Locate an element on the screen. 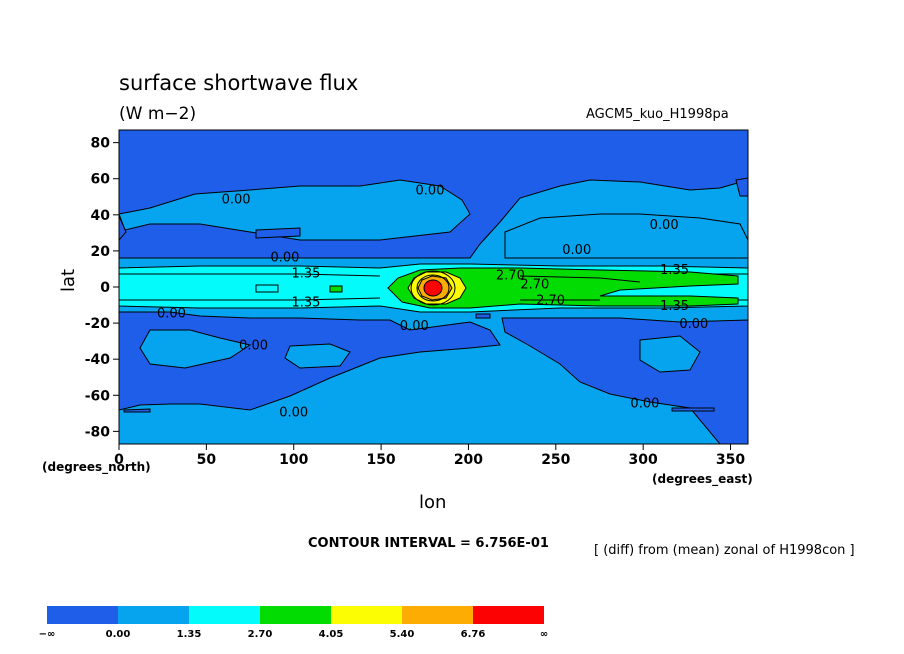 This screenshot has height=654, width=904. x-tick-label: 50 is located at coordinates (207, 460).